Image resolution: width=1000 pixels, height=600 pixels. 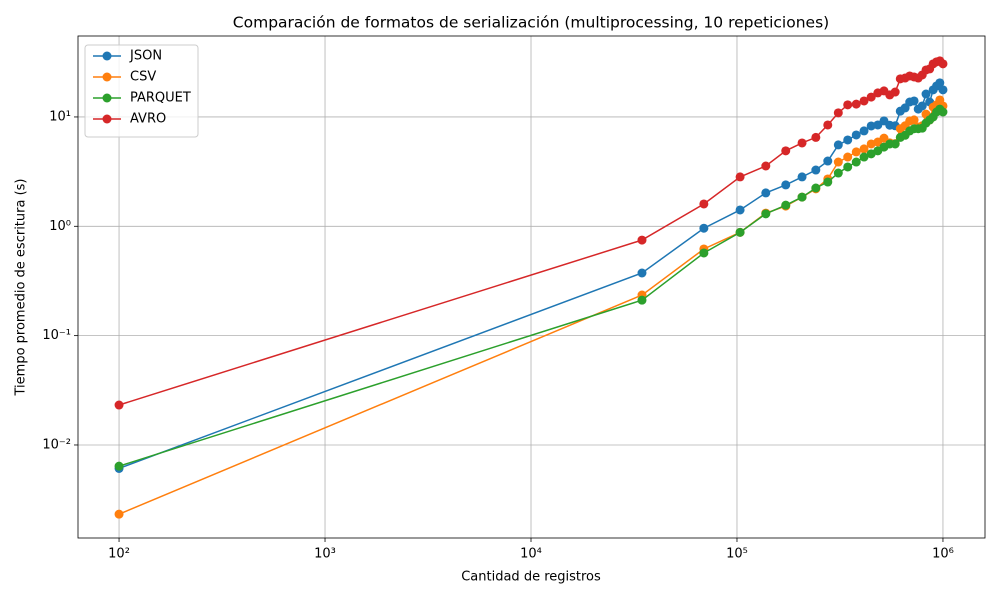 What do you see at coordinates (325, 554) in the screenshot?
I see `x-tick-label: 10³` at bounding box center [325, 554].